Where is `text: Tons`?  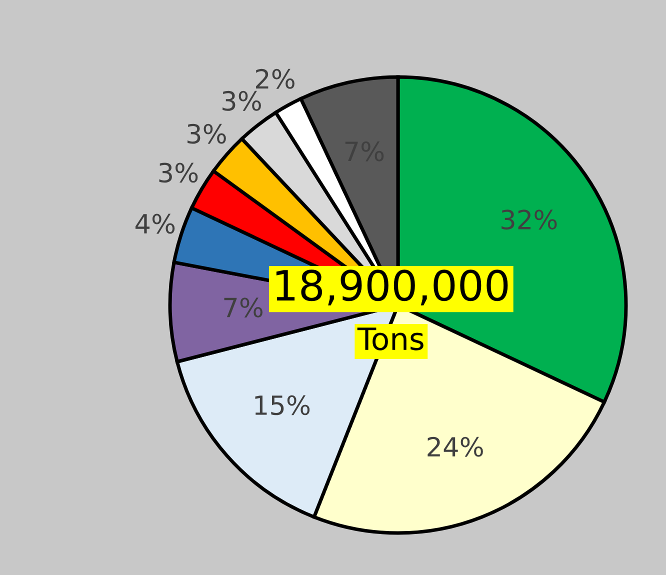
text: Tons is located at coordinates (390, 339).